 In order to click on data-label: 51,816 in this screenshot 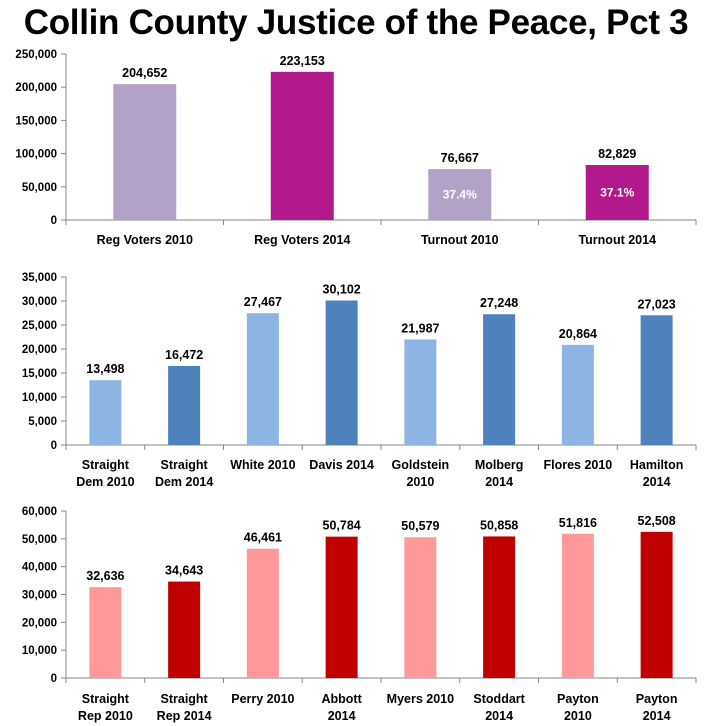, I will do `click(578, 523)`.